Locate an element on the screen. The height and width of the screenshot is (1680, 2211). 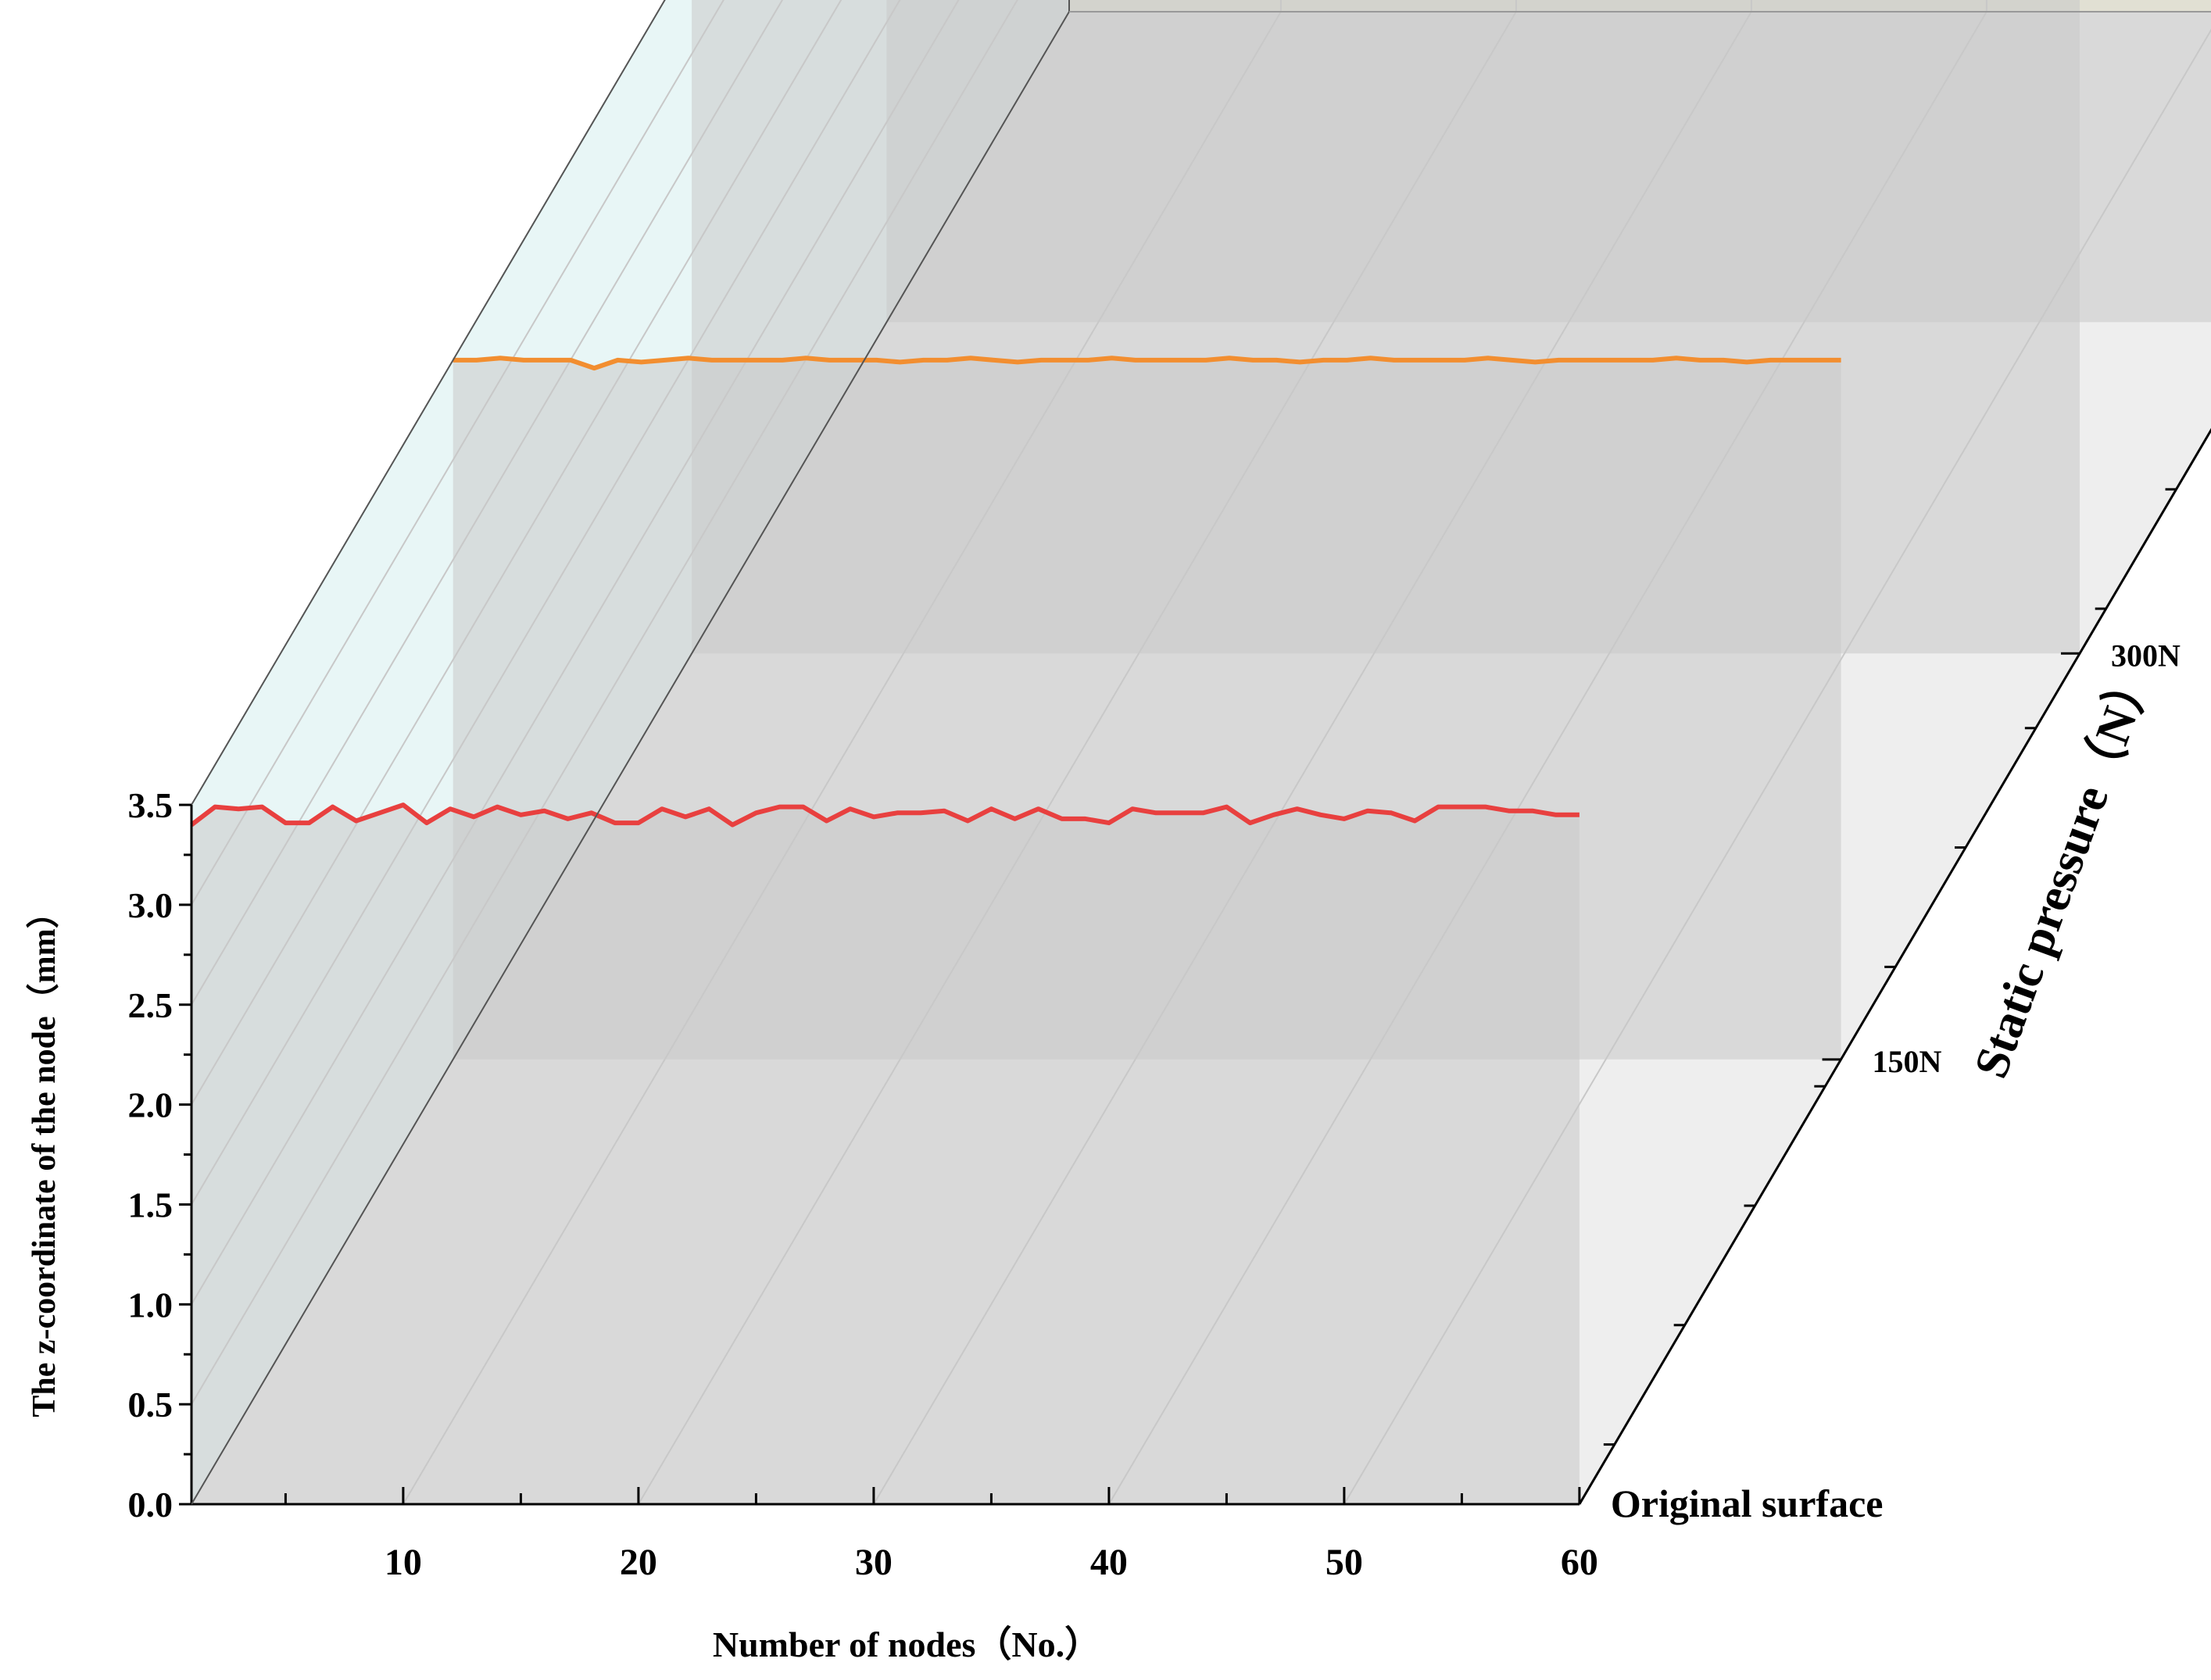
z-tick-label: 150N is located at coordinates (1908, 1061).